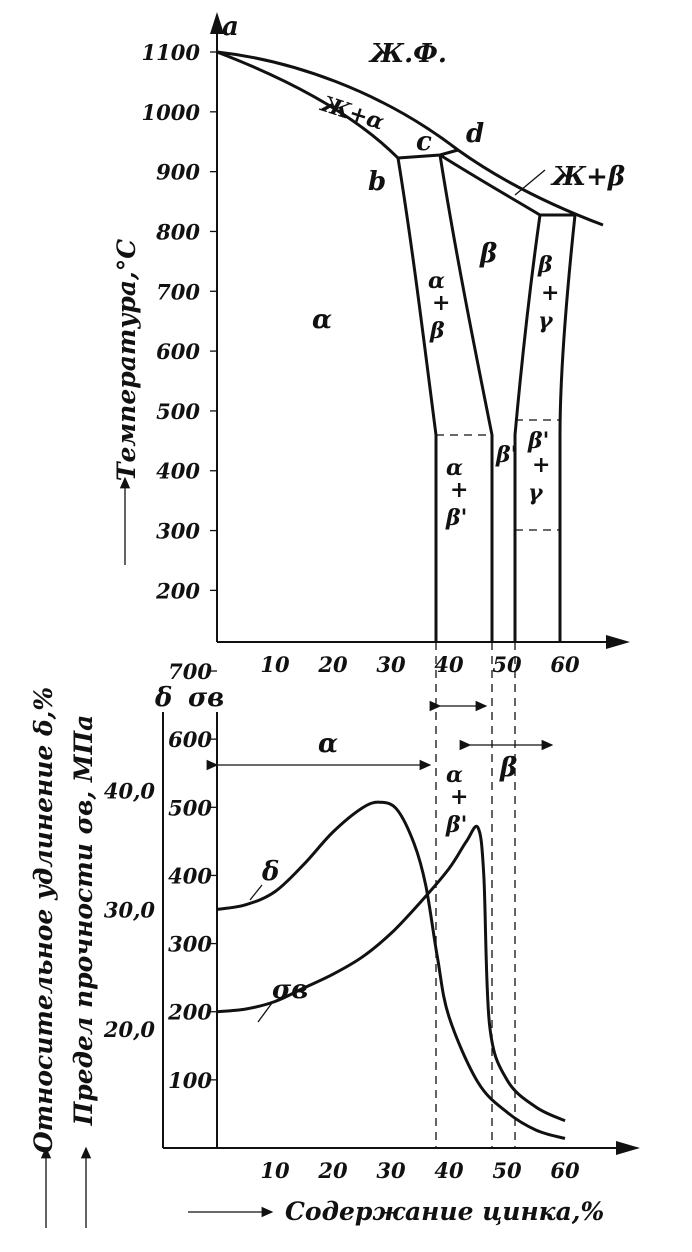 The height and width of the screenshot is (1252, 692). Describe the element at coordinates (417, 399) in the screenshot. I see `alpha-phase-boundary` at that location.